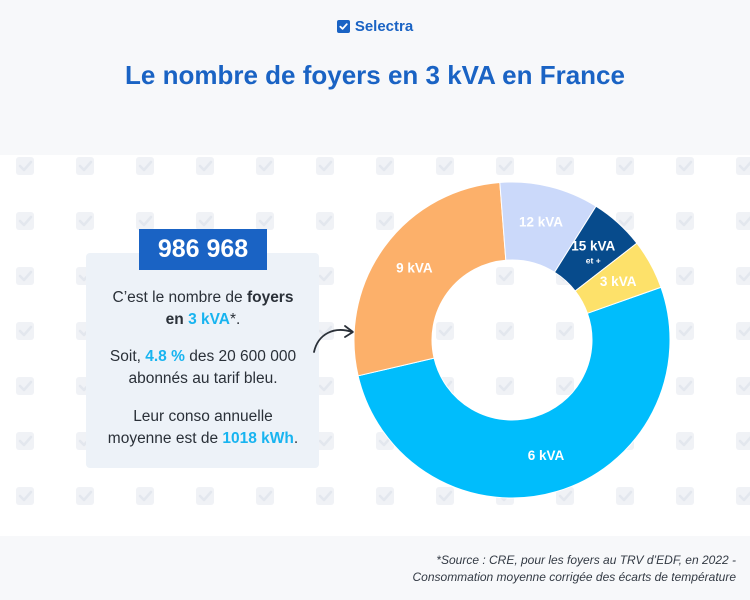 The width and height of the screenshot is (750, 600). Describe the element at coordinates (240, 356) in the screenshot. I see `info-text: des 20 600 000` at that location.